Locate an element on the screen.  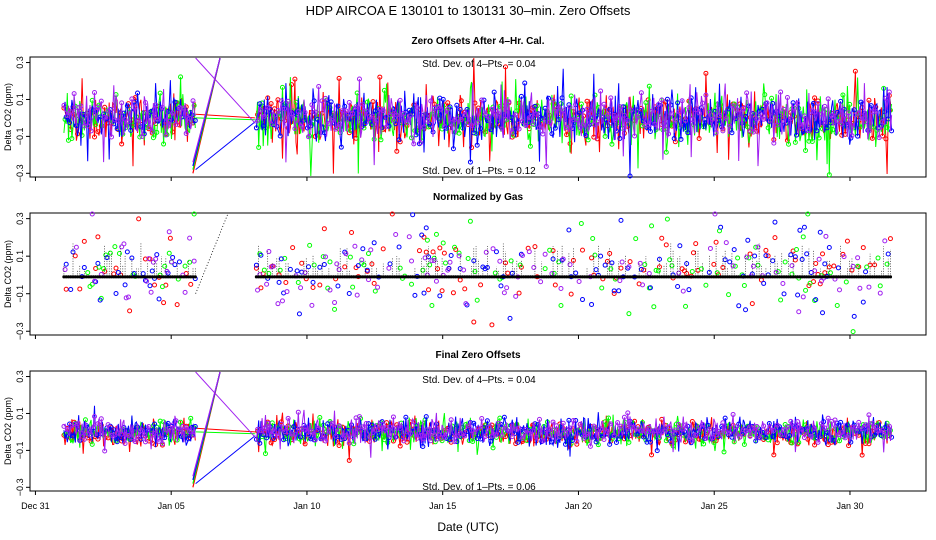
panel-title: Normalized by Gas is located at coordinates (478, 197).